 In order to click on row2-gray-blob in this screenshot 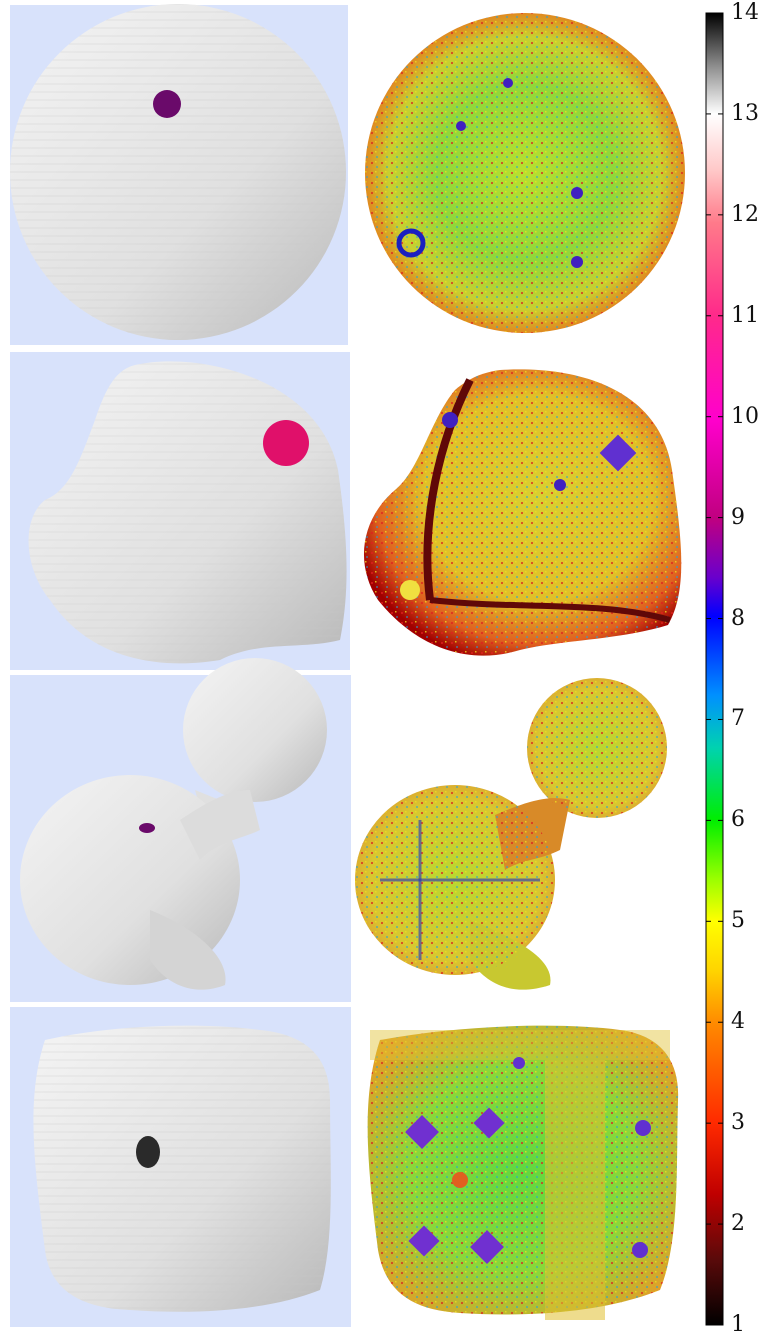, I will do `click(187, 512)`.